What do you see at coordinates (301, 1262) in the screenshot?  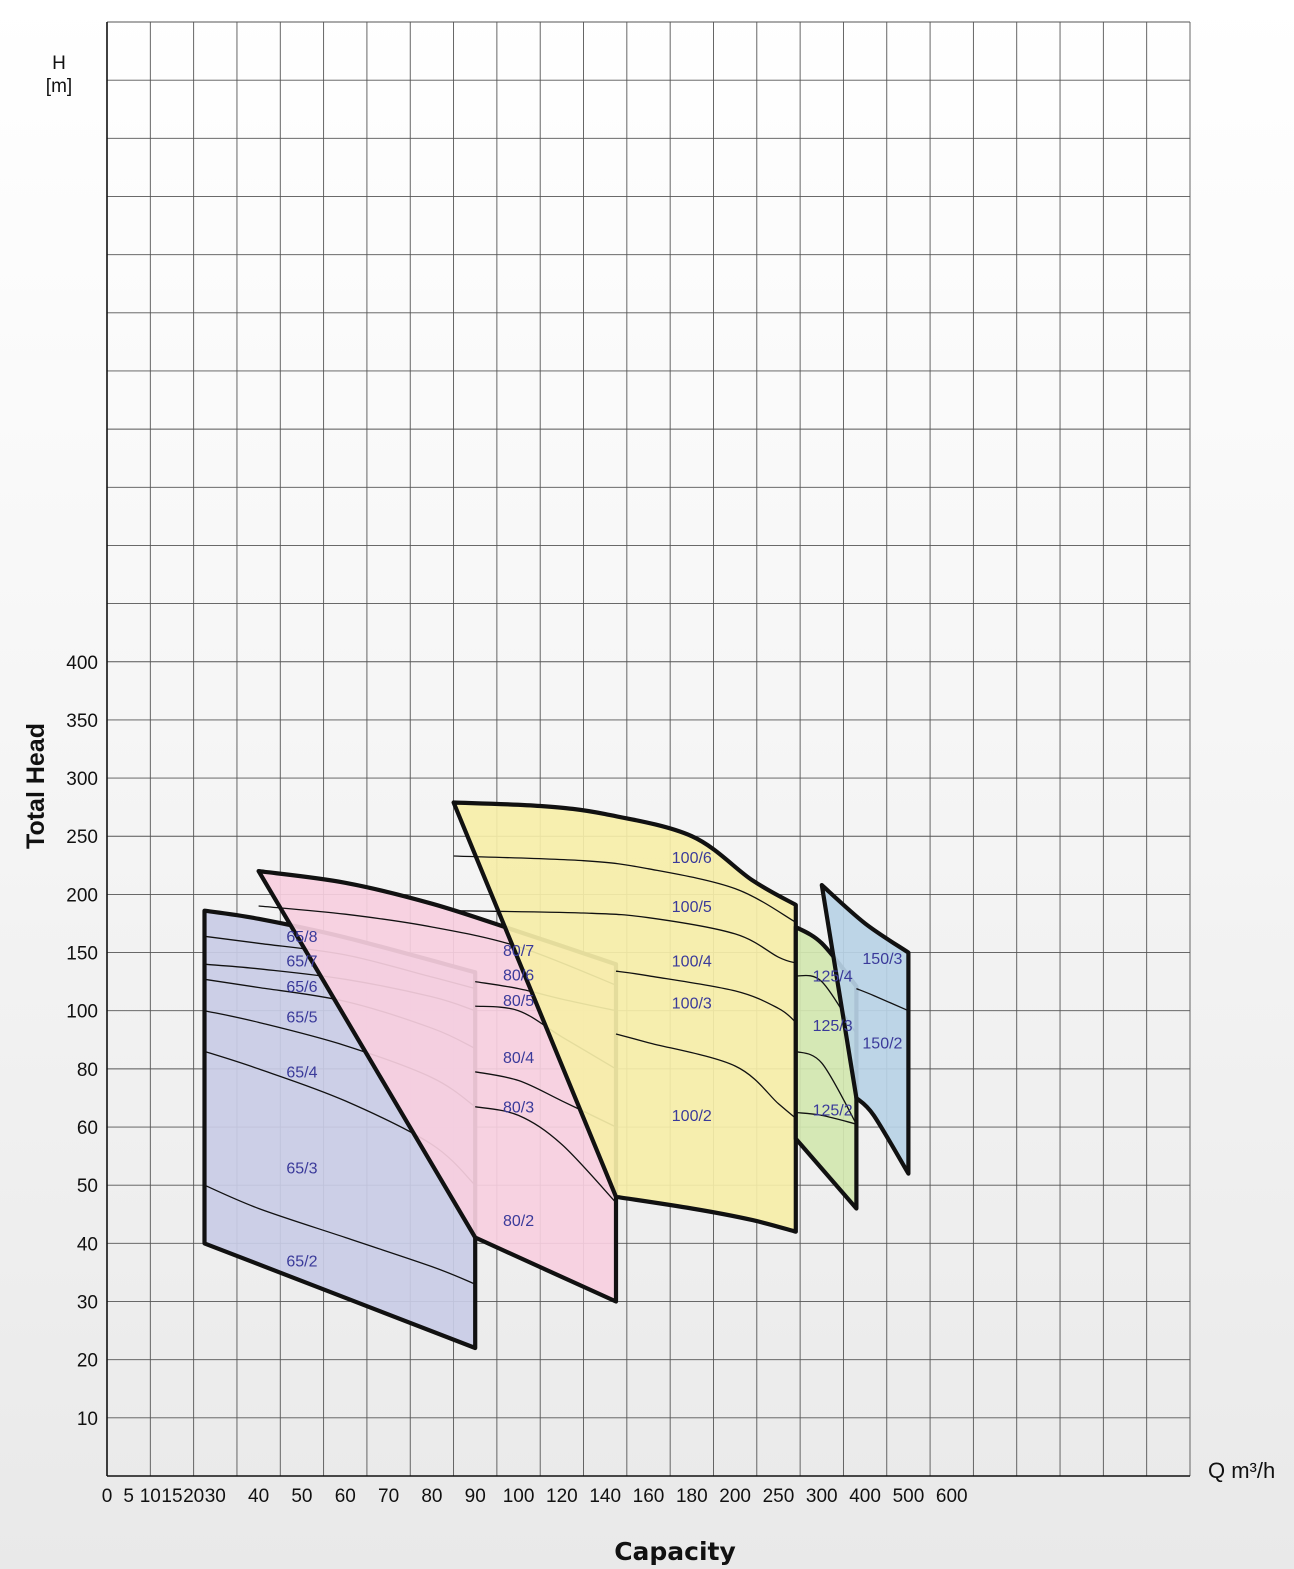 I see `label-65-2: 65/2` at bounding box center [301, 1262].